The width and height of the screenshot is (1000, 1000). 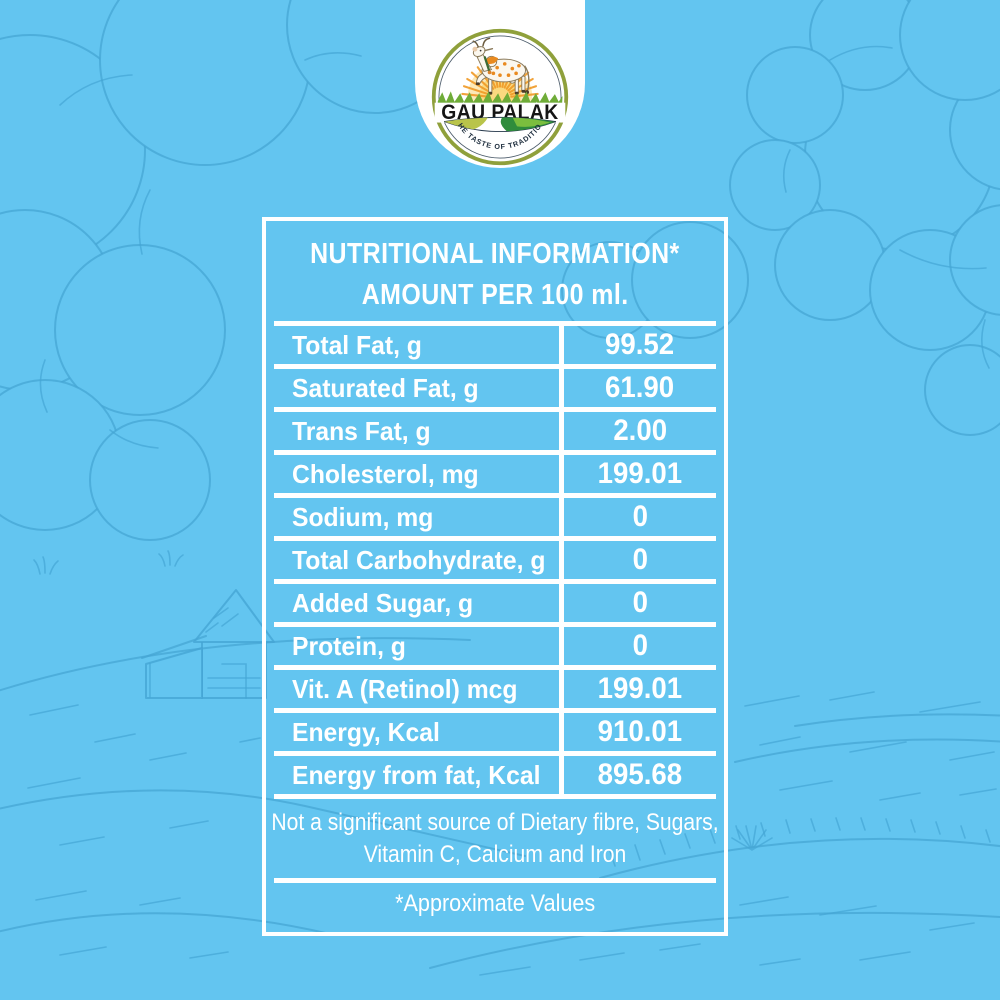 What do you see at coordinates (416, 774) in the screenshot?
I see `row-label: Energy from fat, Kcal` at bounding box center [416, 774].